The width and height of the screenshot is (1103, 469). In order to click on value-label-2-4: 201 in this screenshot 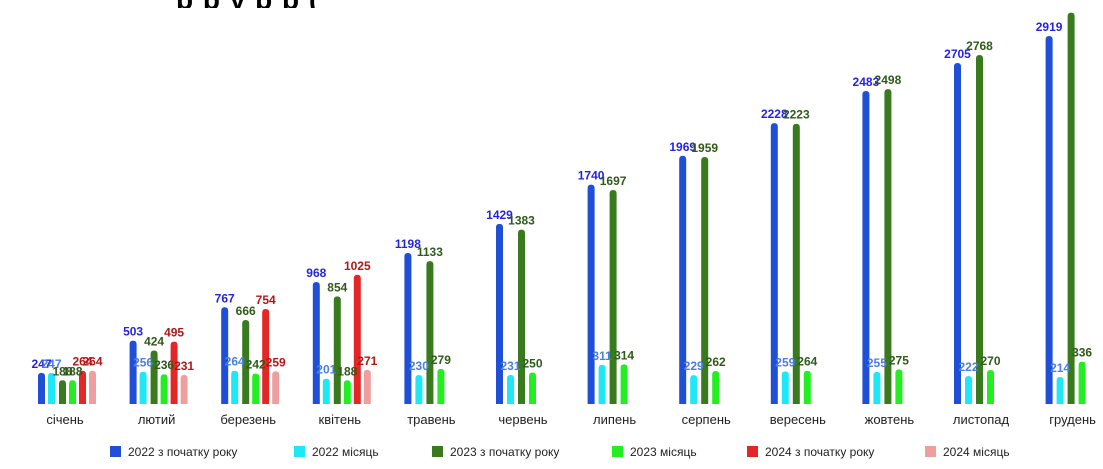, I will do `click(326, 370)`.